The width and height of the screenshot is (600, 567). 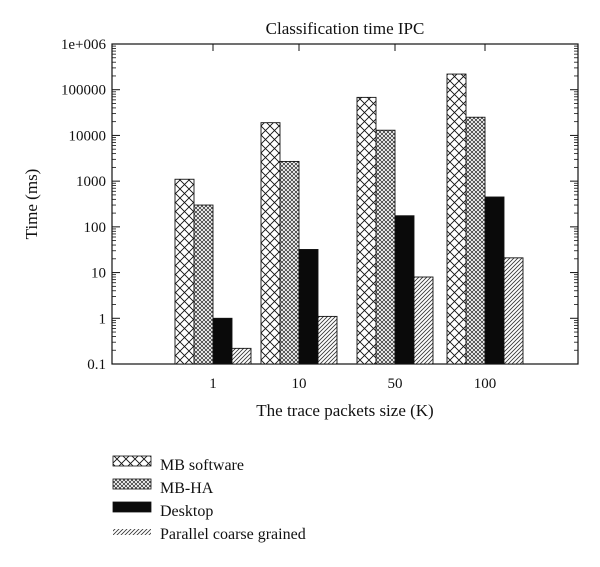 I want to click on chart-title: Classification time IPC, so click(x=345, y=28).